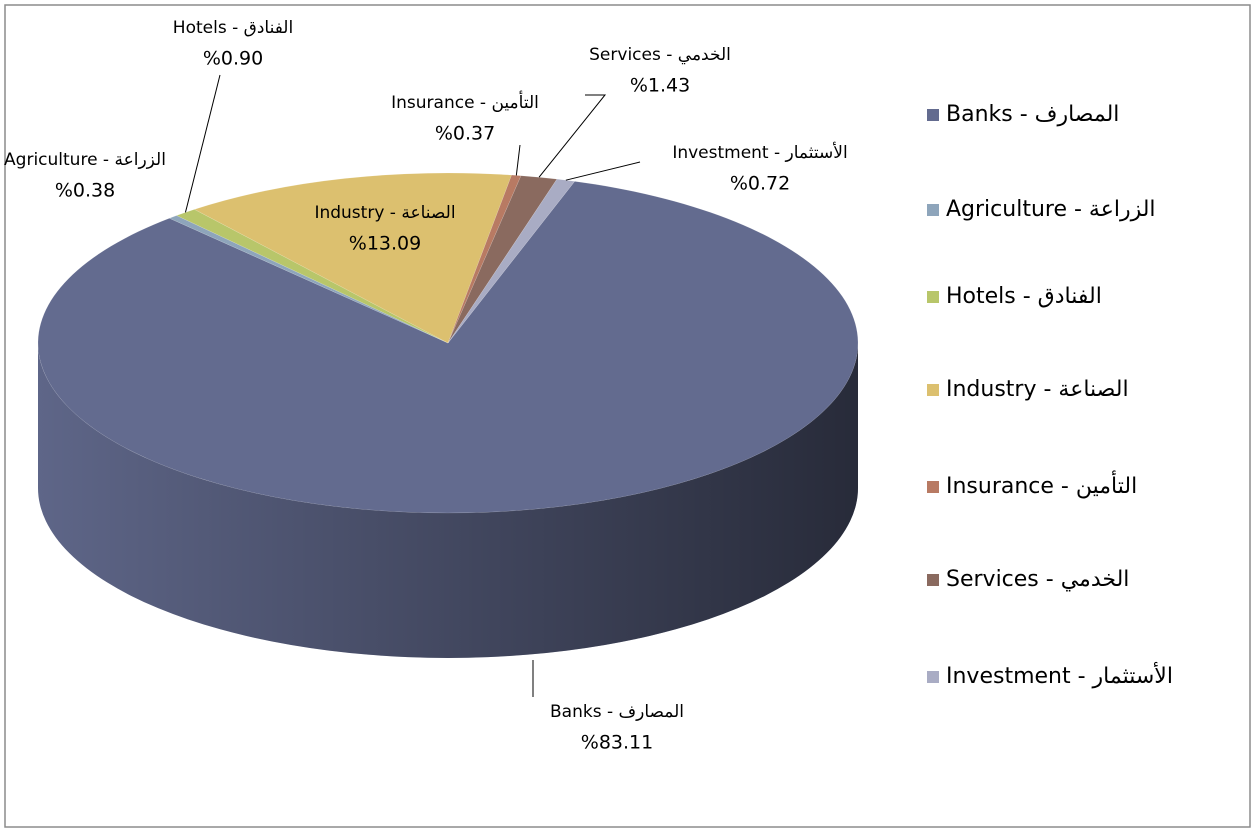 Image resolution: width=1255 pixels, height=832 pixels. I want to click on data-label-name: Hotels - الفنادق, so click(233, 28).